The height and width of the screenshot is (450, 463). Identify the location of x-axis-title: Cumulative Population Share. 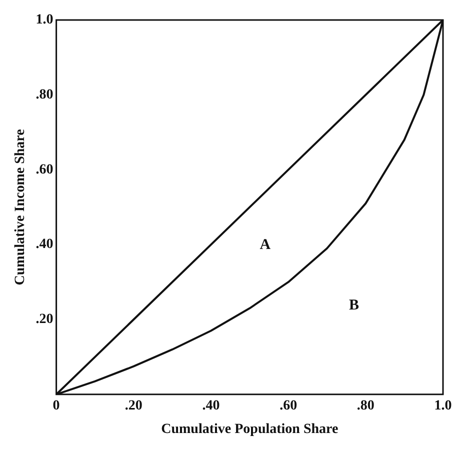
(249, 430).